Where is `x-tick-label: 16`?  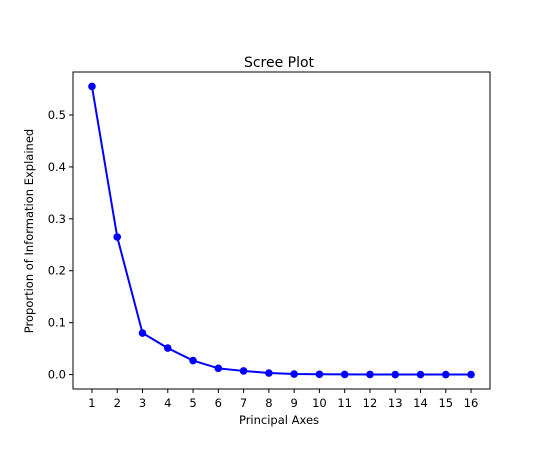 x-tick-label: 16 is located at coordinates (471, 403).